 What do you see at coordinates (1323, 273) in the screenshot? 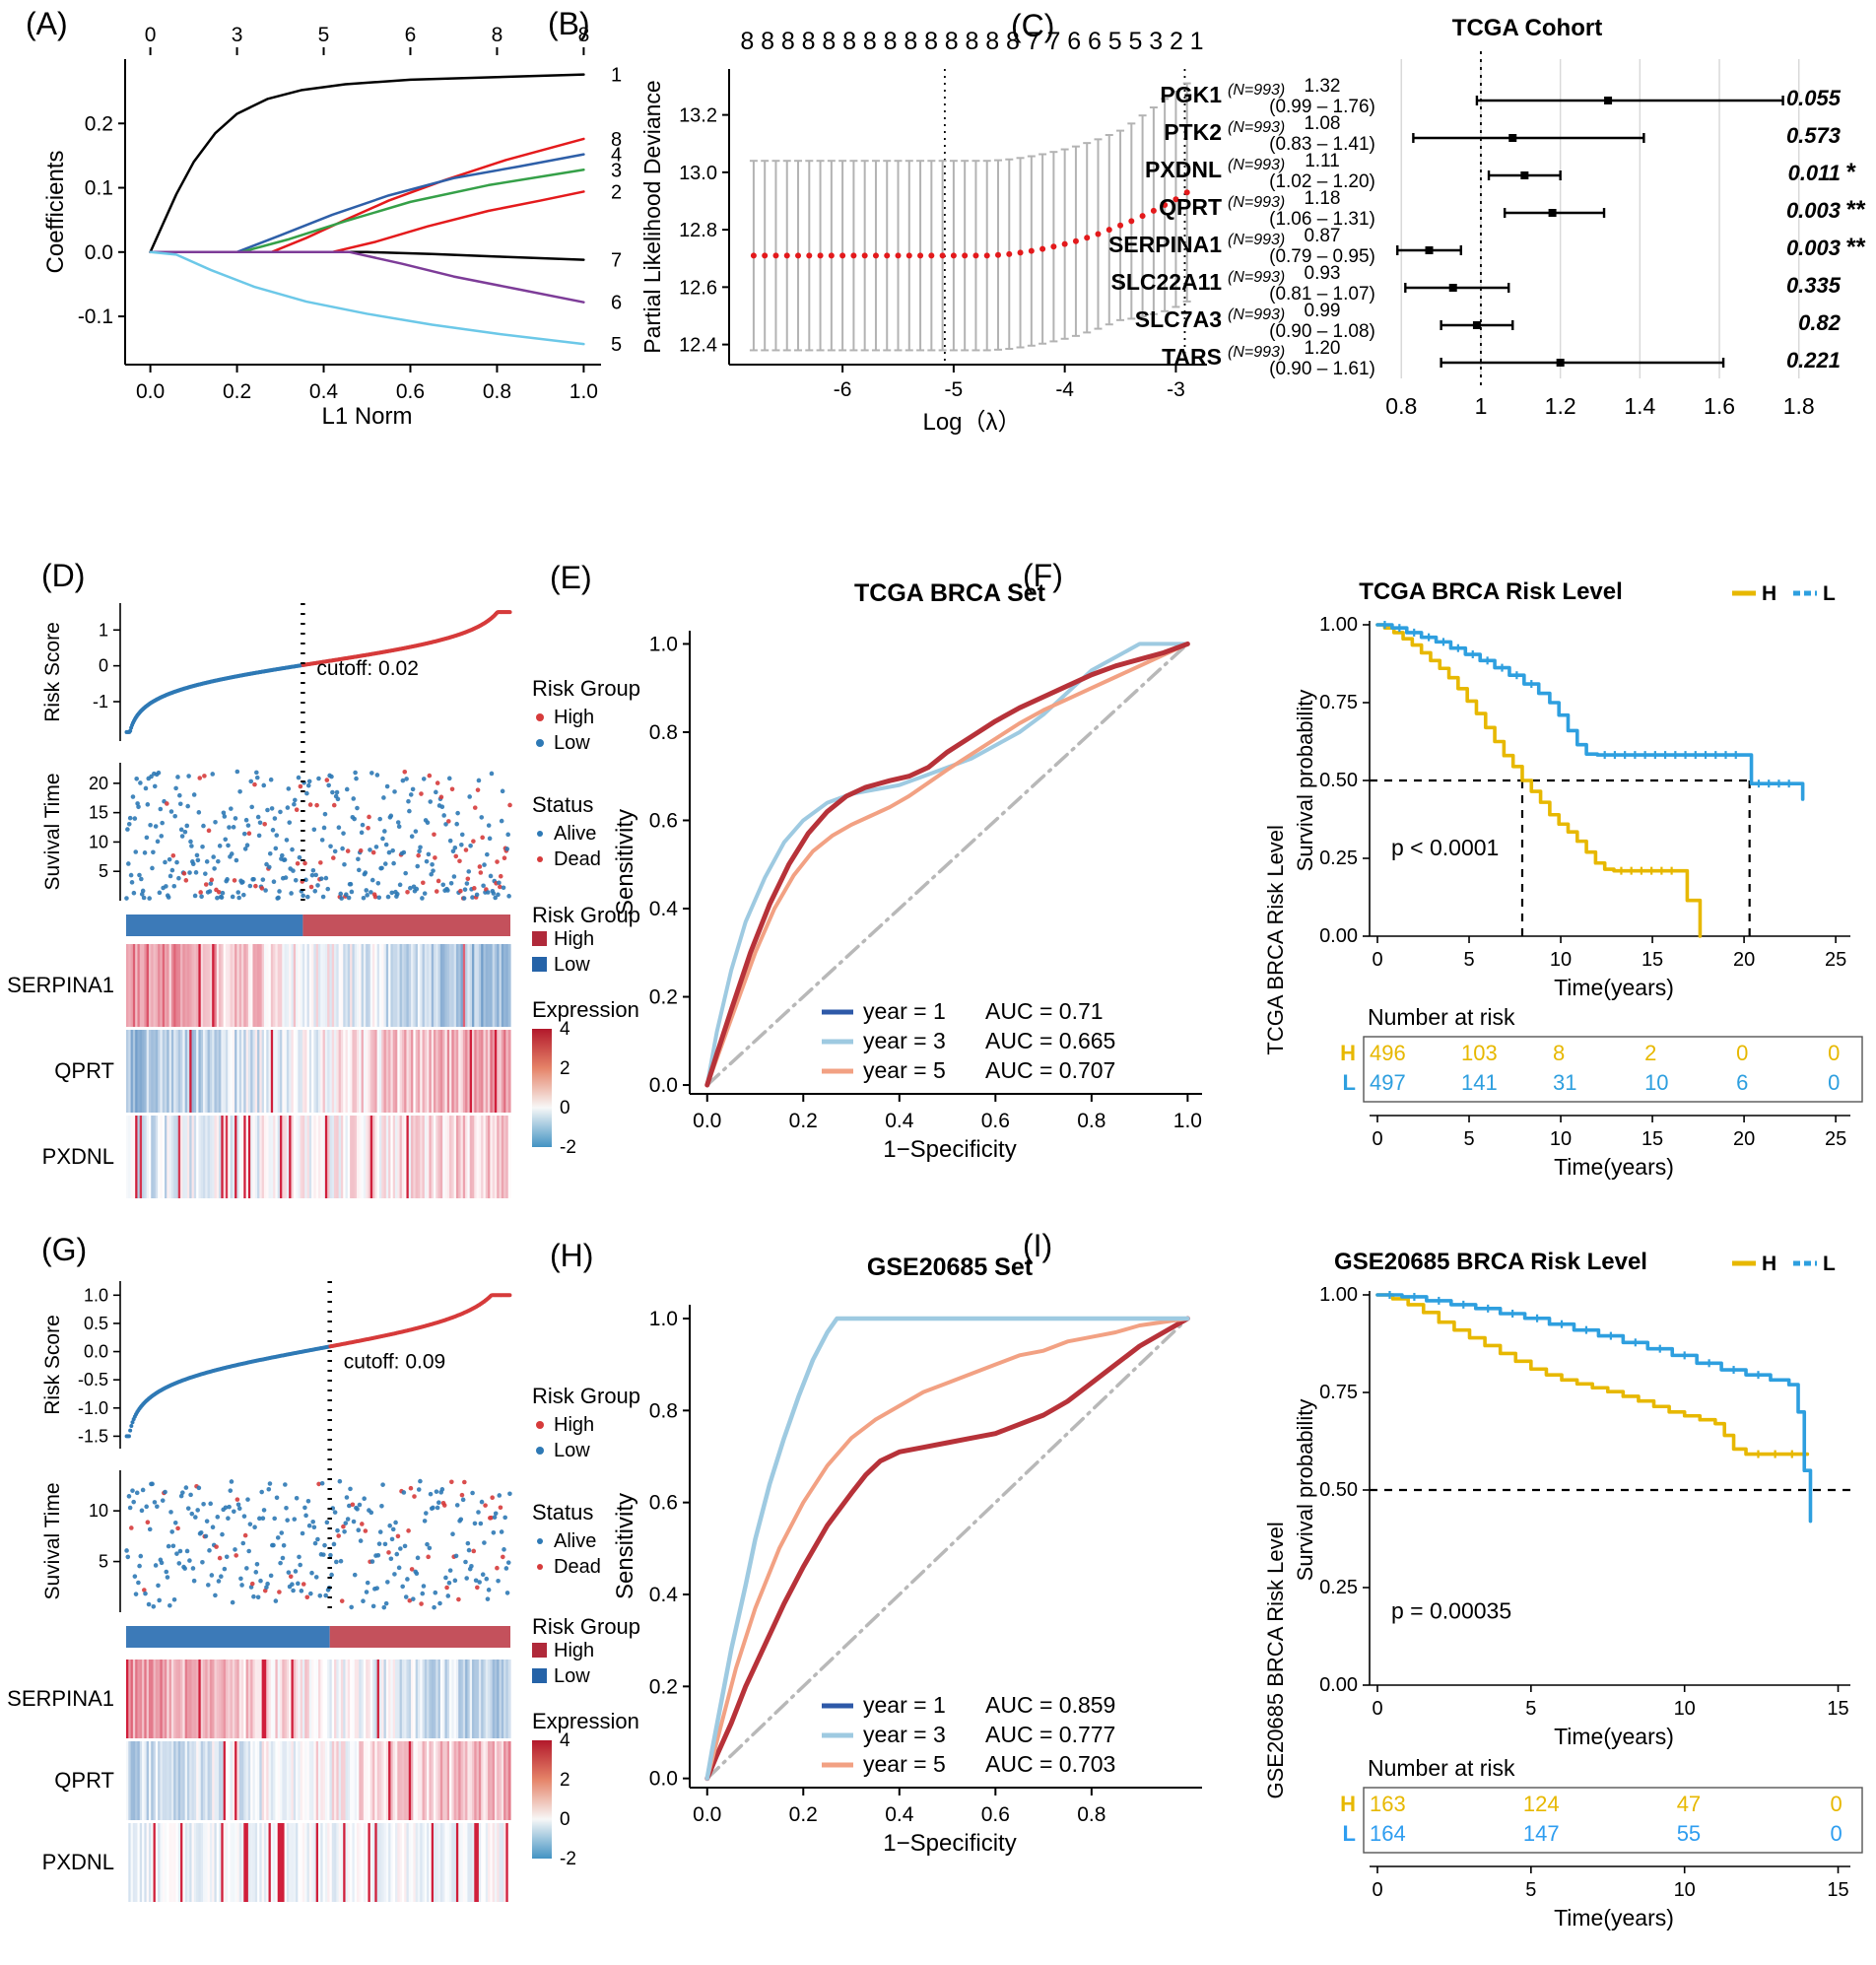
I see `svg-text: 0.93` at bounding box center [1323, 273].